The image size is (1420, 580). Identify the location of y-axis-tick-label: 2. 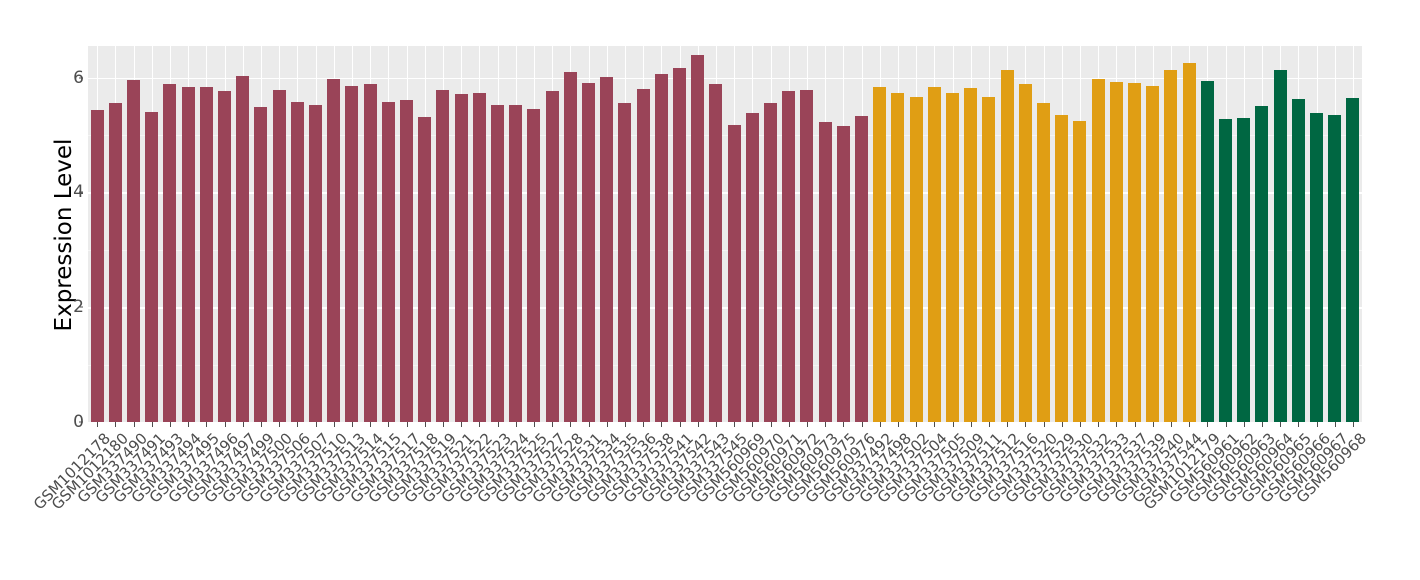
(73, 307).